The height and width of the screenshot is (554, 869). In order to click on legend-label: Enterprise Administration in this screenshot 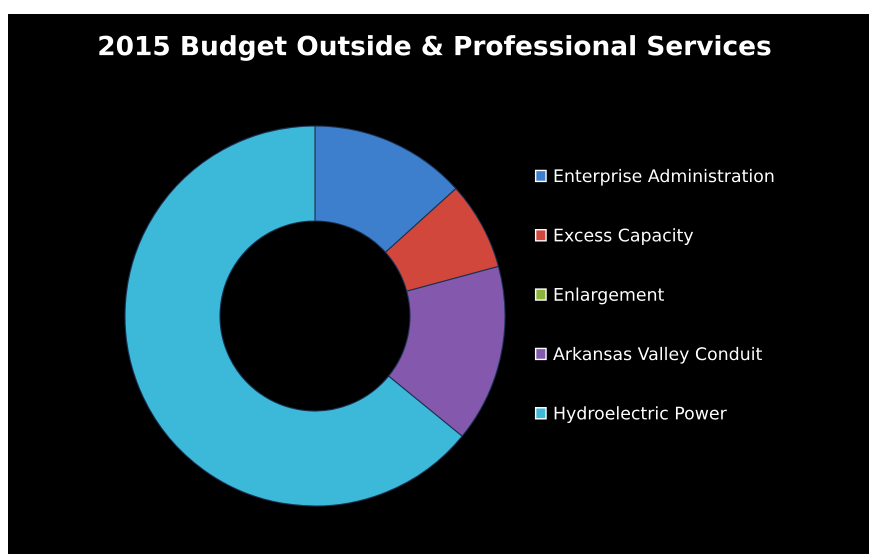, I will do `click(664, 177)`.